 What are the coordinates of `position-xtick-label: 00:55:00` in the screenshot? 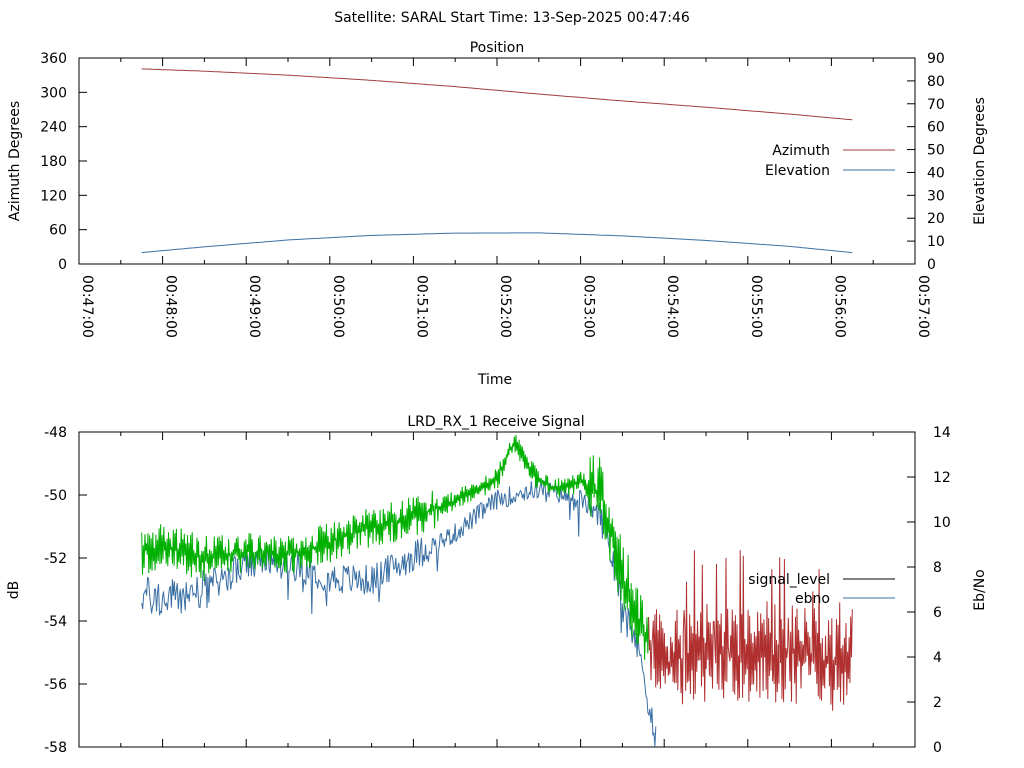 It's located at (756, 306).